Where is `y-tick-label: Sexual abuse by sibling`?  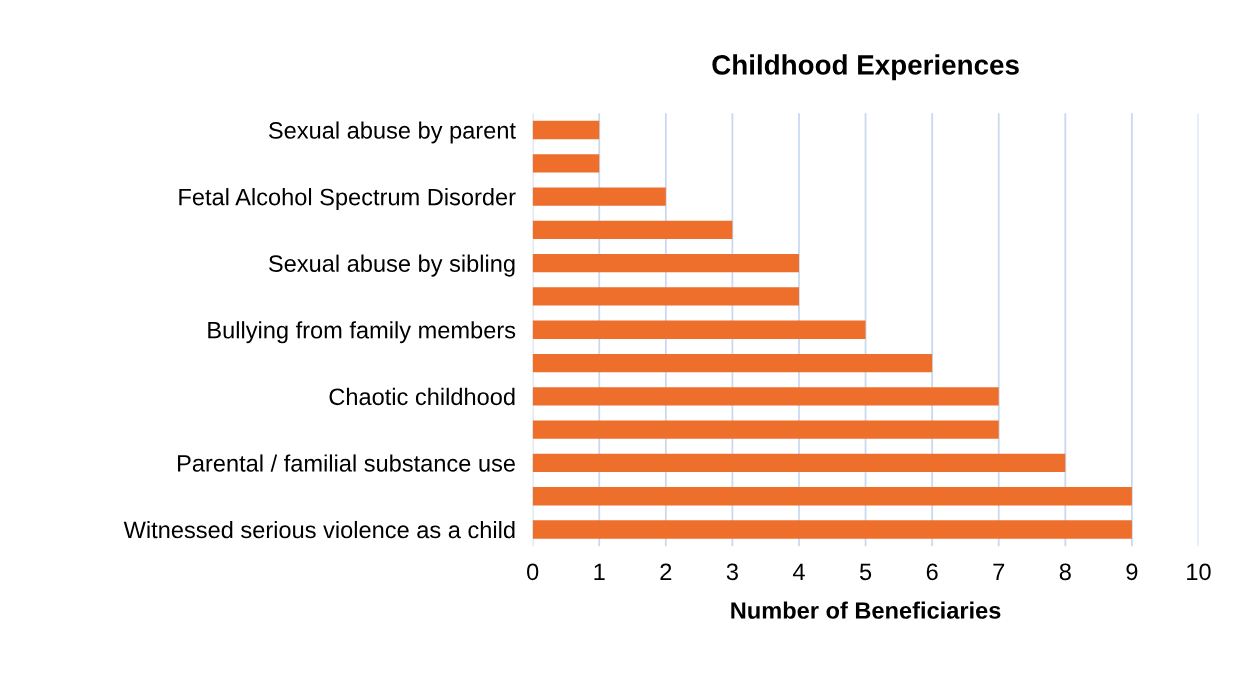
y-tick-label: Sexual abuse by sibling is located at coordinates (392, 265).